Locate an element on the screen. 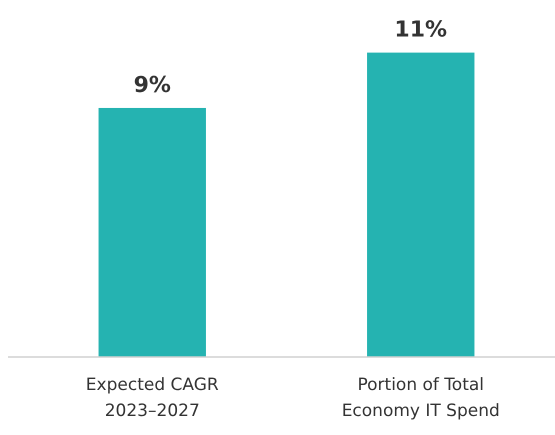  data-label: 9% is located at coordinates (152, 85).